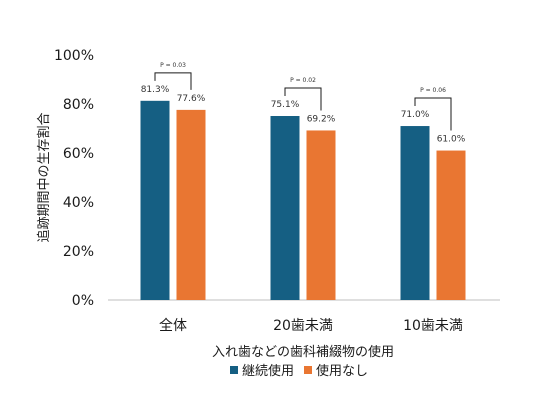 The image size is (560, 420). What do you see at coordinates (78, 252) in the screenshot?
I see `y-tick-label: 20%` at bounding box center [78, 252].